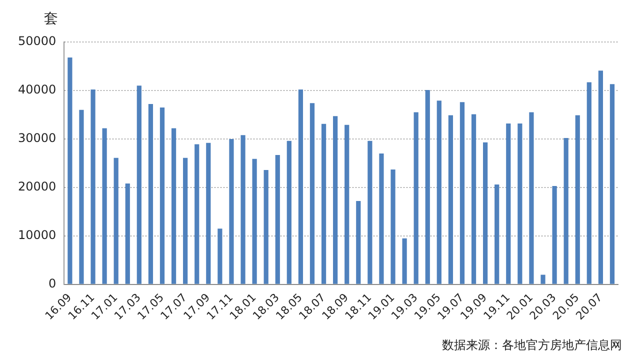 The height and width of the screenshot is (364, 640). Describe the element at coordinates (51, 19) in the screenshot. I see `y-axis-title: 套` at that location.